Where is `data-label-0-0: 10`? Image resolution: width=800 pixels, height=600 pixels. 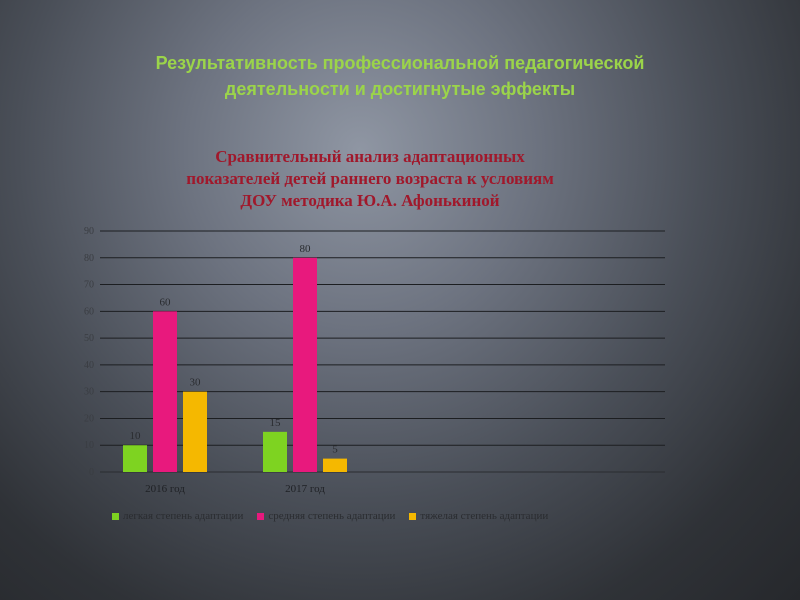 data-label-0-0: 10 is located at coordinates (136, 436).